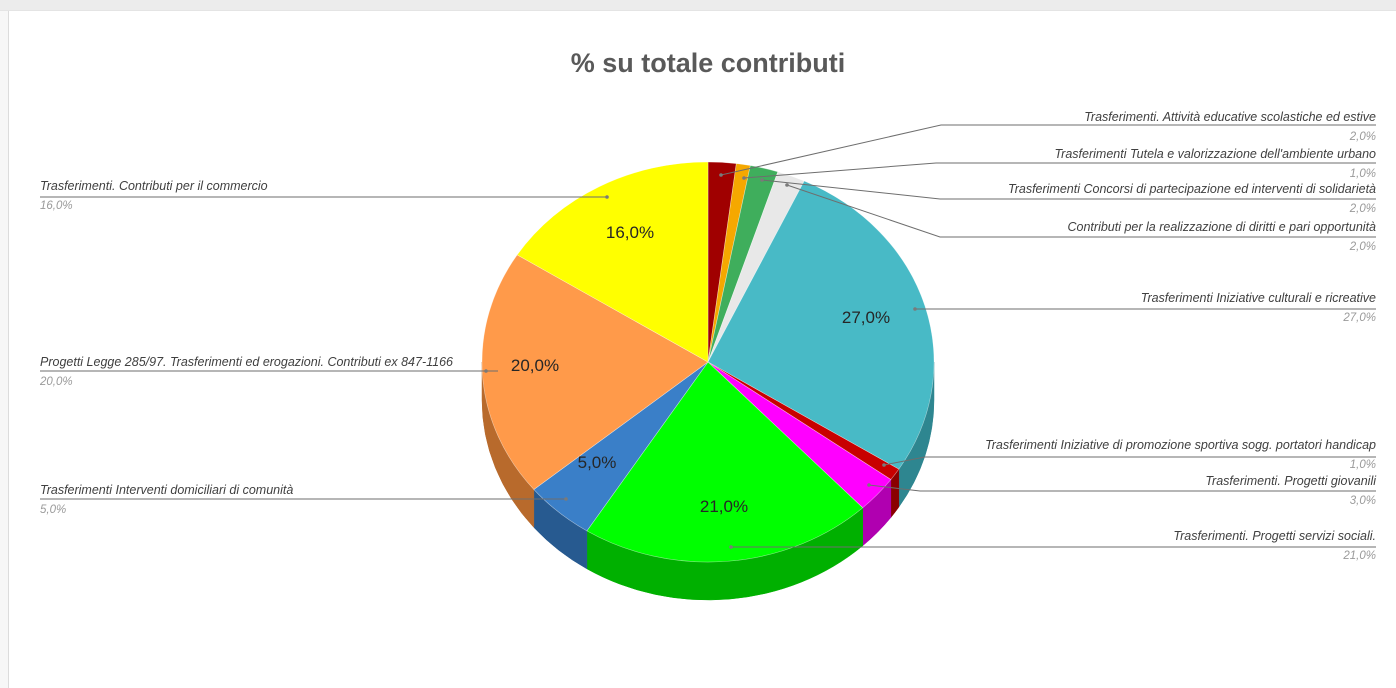 The width and height of the screenshot is (1396, 688). Describe the element at coordinates (708, 63) in the screenshot. I see `chart-title: % su totale contributi` at that location.